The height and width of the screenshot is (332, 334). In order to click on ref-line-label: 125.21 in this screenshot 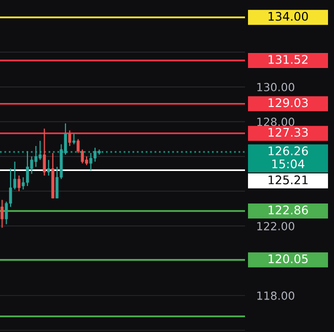, I will do `click(288, 179)`.